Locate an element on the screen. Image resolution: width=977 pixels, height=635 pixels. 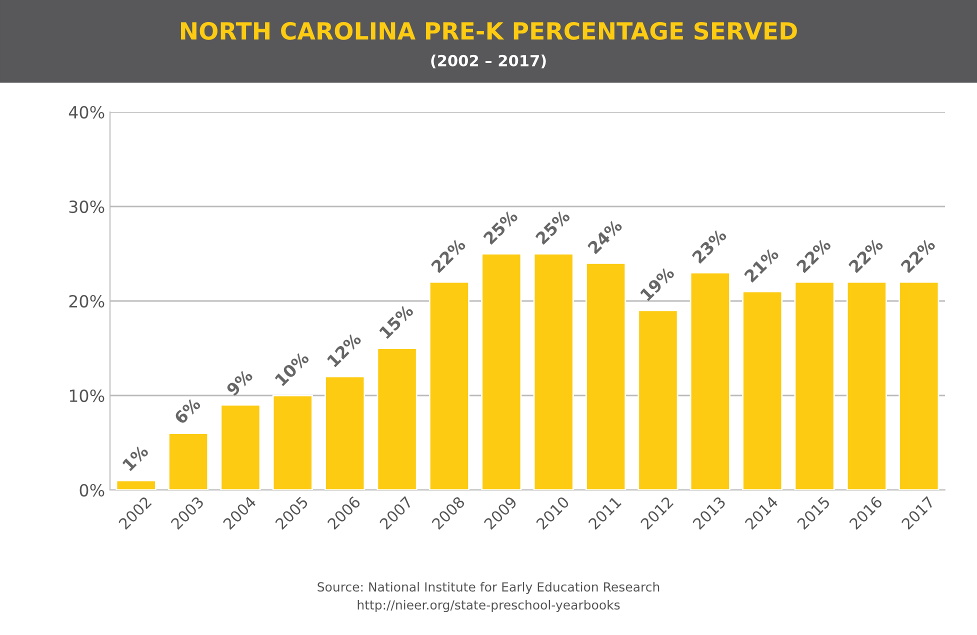
source-note: Source: National Institute for Early Education Research is located at coordinates (489, 588).